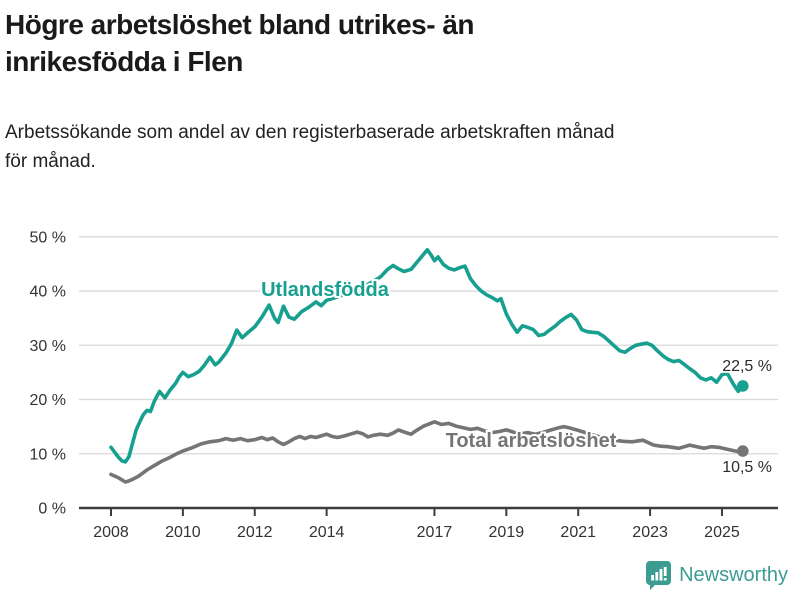 Image resolution: width=800 pixels, height=600 pixels. I want to click on x-axis-label: 2025, so click(722, 532).